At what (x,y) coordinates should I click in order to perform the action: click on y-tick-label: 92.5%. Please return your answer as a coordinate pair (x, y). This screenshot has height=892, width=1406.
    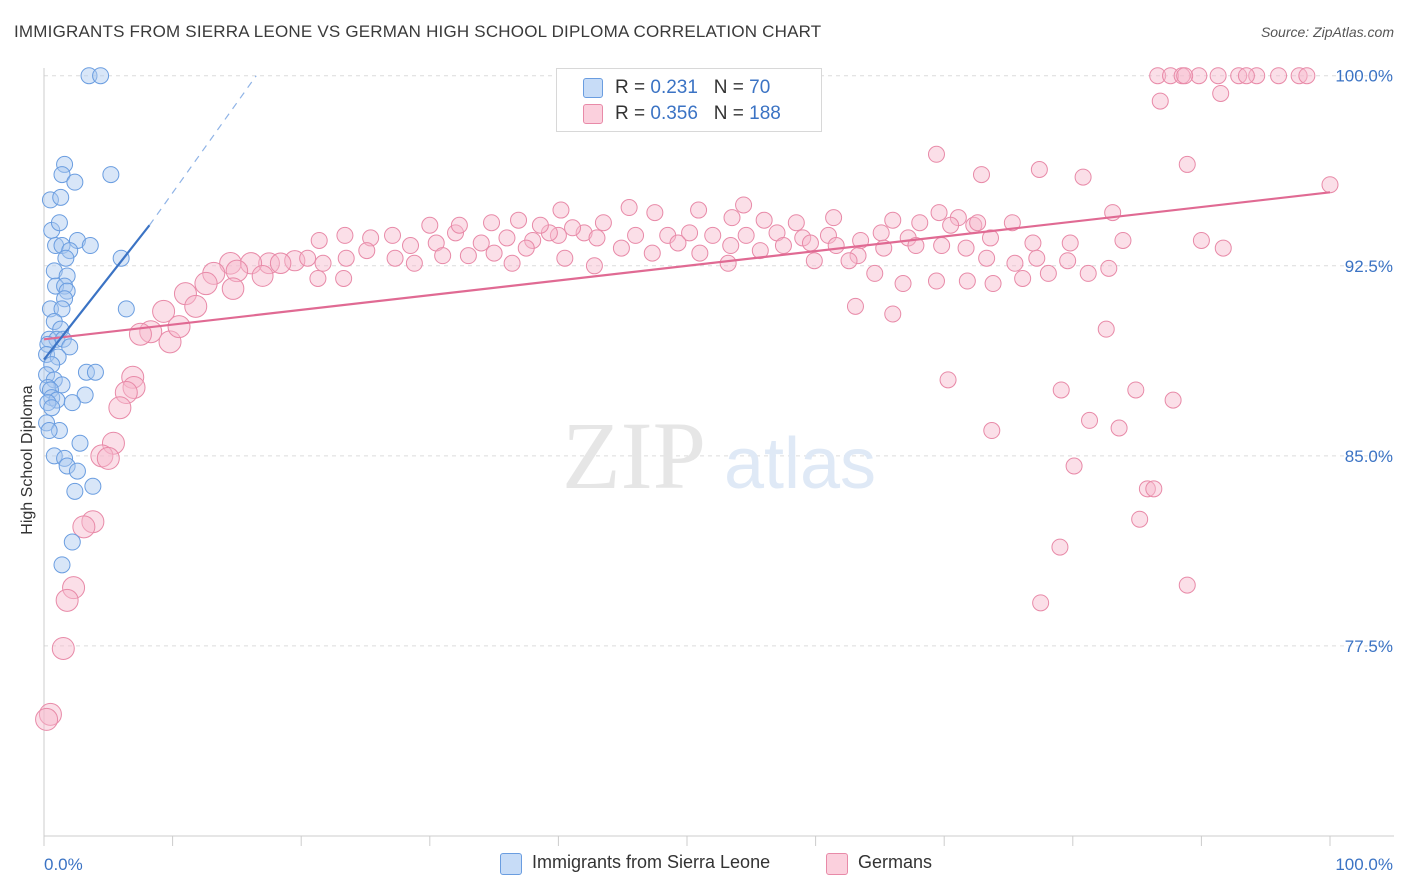
    Looking at the image, I should click on (1369, 266).